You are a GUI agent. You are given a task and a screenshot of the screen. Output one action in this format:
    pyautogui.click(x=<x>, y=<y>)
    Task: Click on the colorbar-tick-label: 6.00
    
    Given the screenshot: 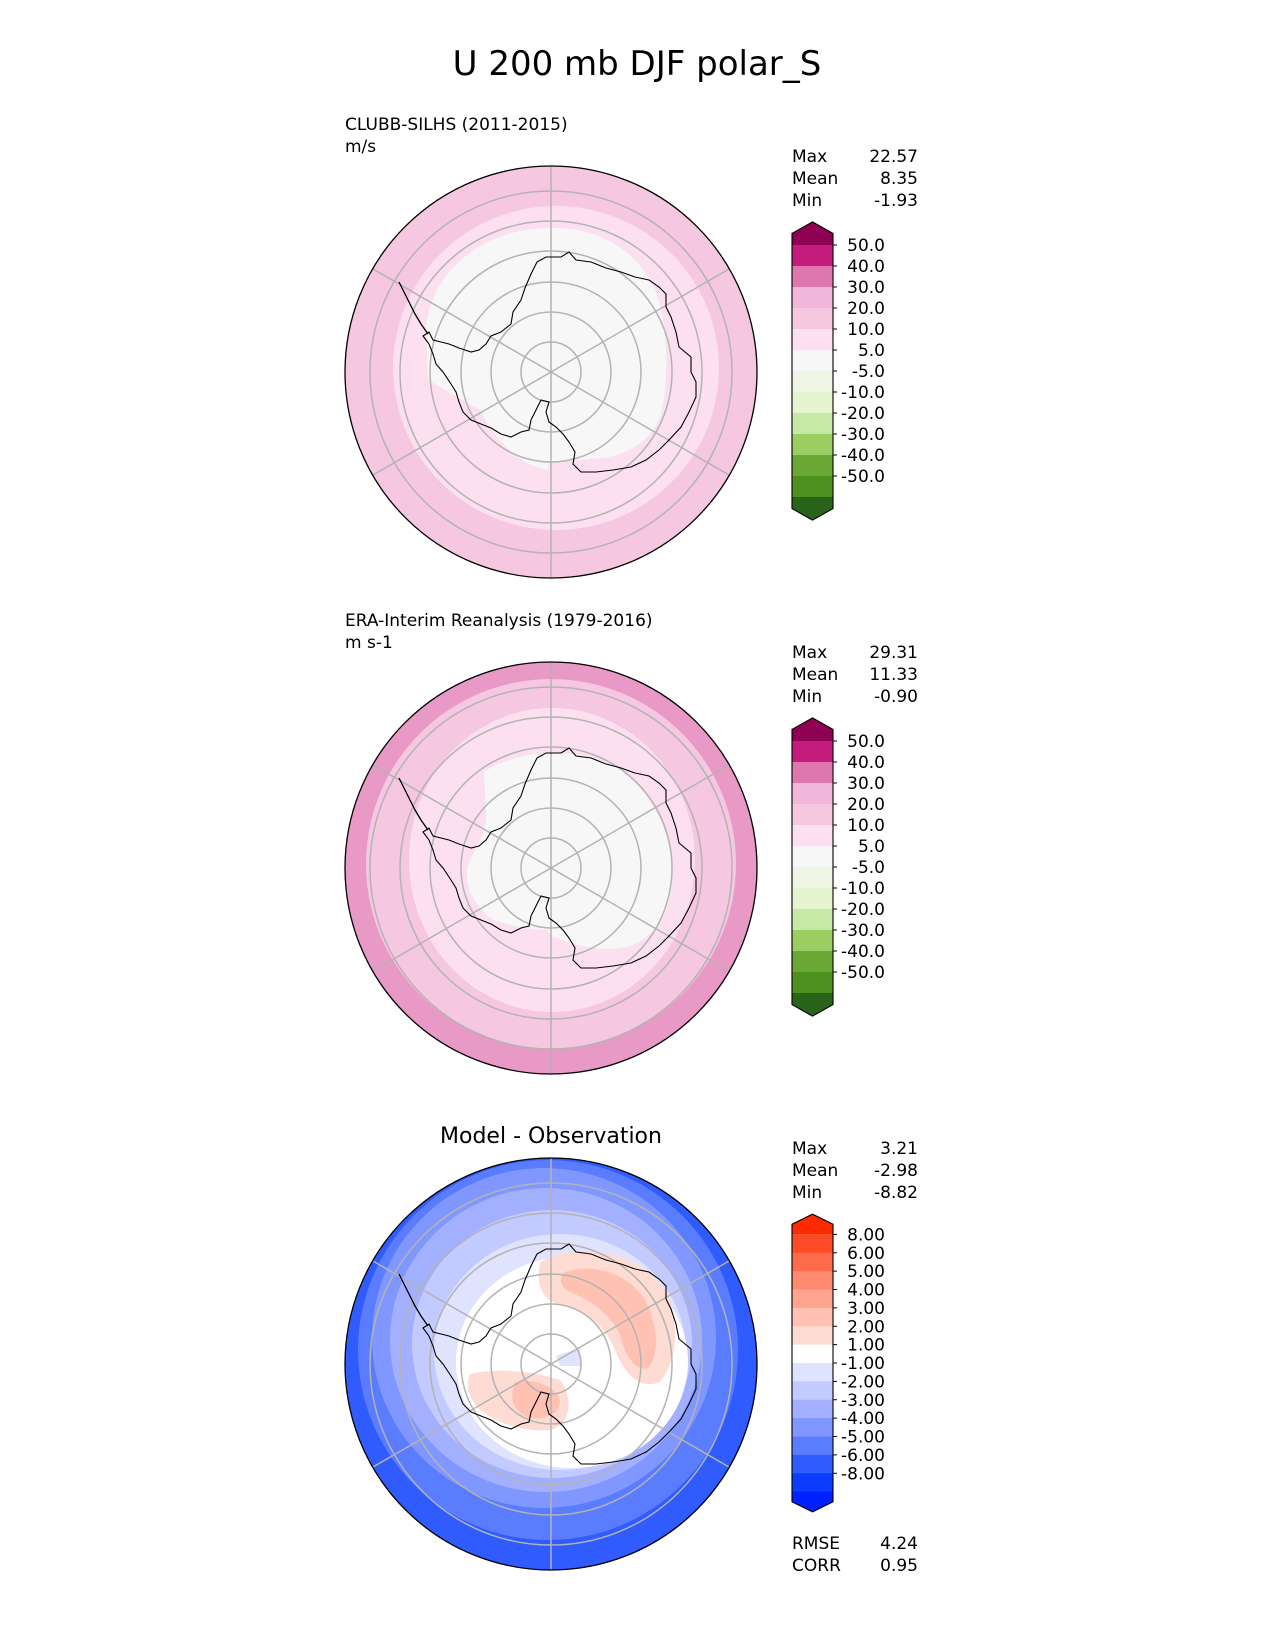 What is the action you would take?
    pyautogui.click(x=866, y=1254)
    